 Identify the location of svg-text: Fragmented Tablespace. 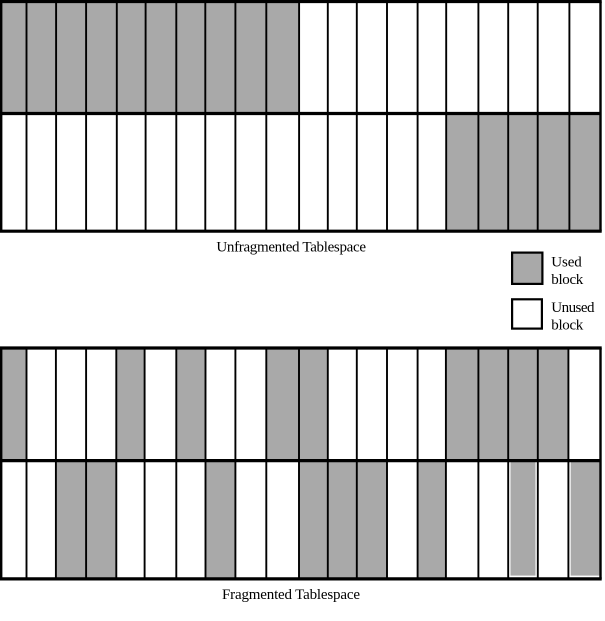
(291, 595).